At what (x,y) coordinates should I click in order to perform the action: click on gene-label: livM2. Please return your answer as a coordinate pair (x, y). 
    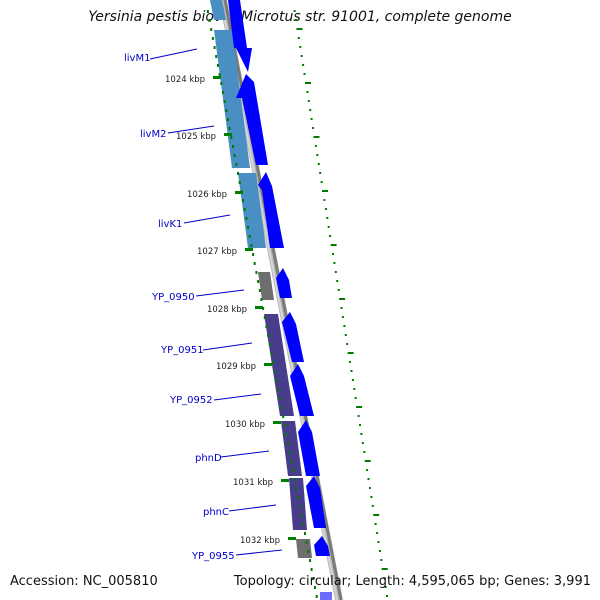
    Looking at the image, I should click on (153, 134).